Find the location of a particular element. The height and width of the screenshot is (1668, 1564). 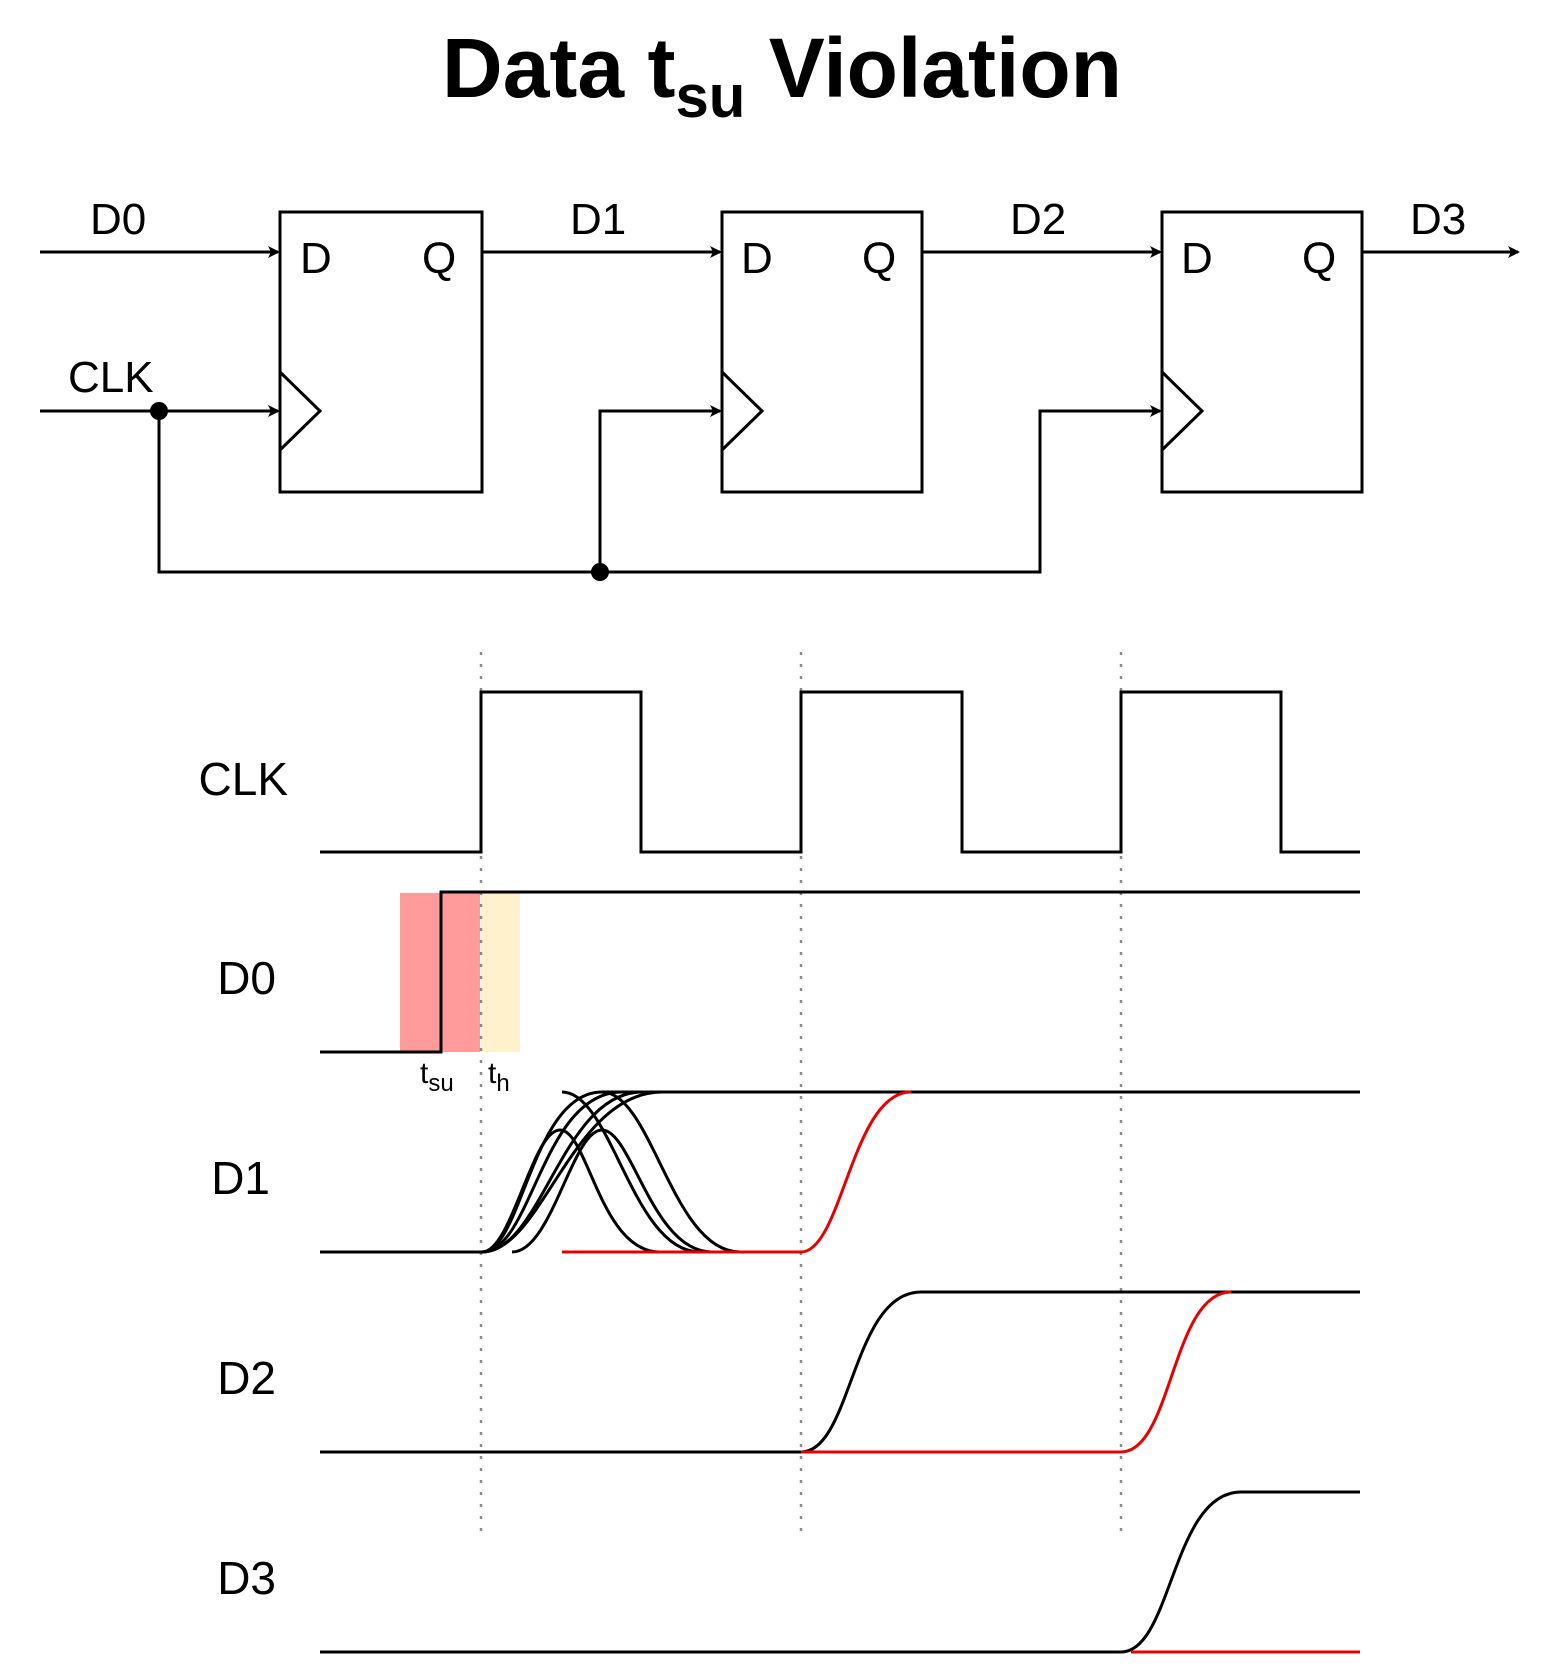

row-label-d2: D2 is located at coordinates (246, 1378).